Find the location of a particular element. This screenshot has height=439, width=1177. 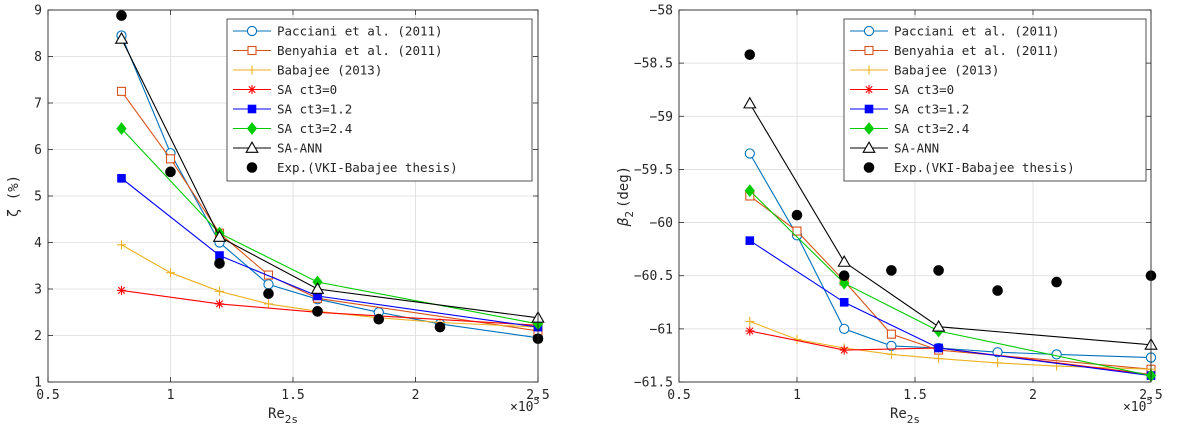

y-tick-label: 7 is located at coordinates (38, 104).